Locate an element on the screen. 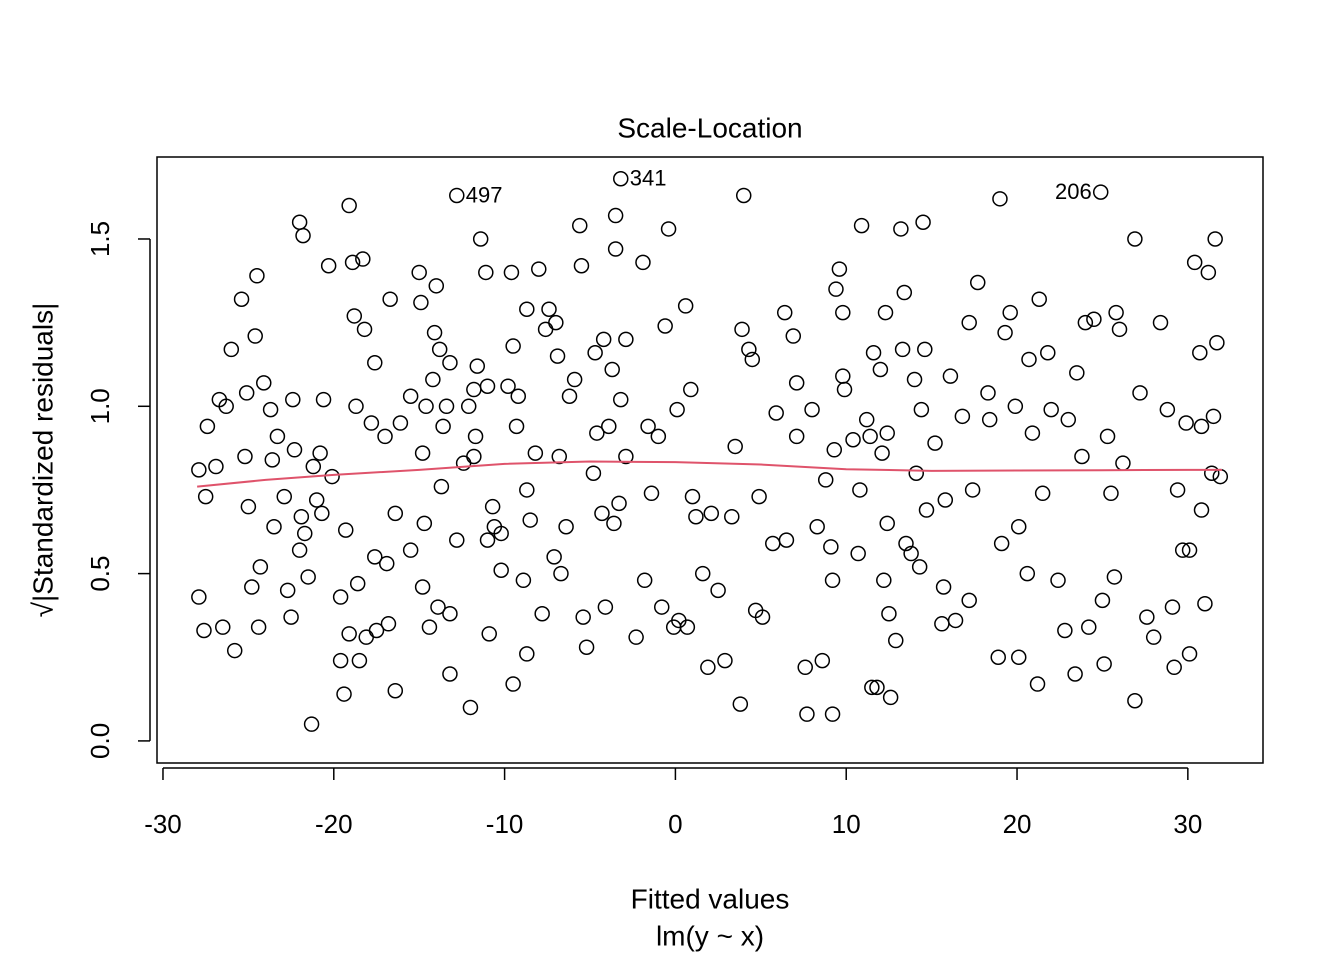 This screenshot has height=965, width=1344. y-tick-label: 0.5 is located at coordinates (100, 574).